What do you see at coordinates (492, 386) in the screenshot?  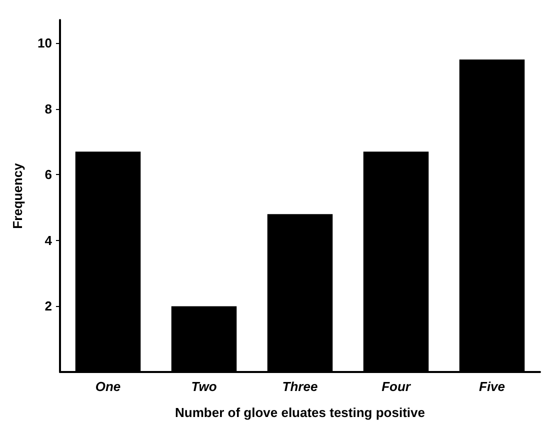 I see `x-tick-label: Five` at bounding box center [492, 386].